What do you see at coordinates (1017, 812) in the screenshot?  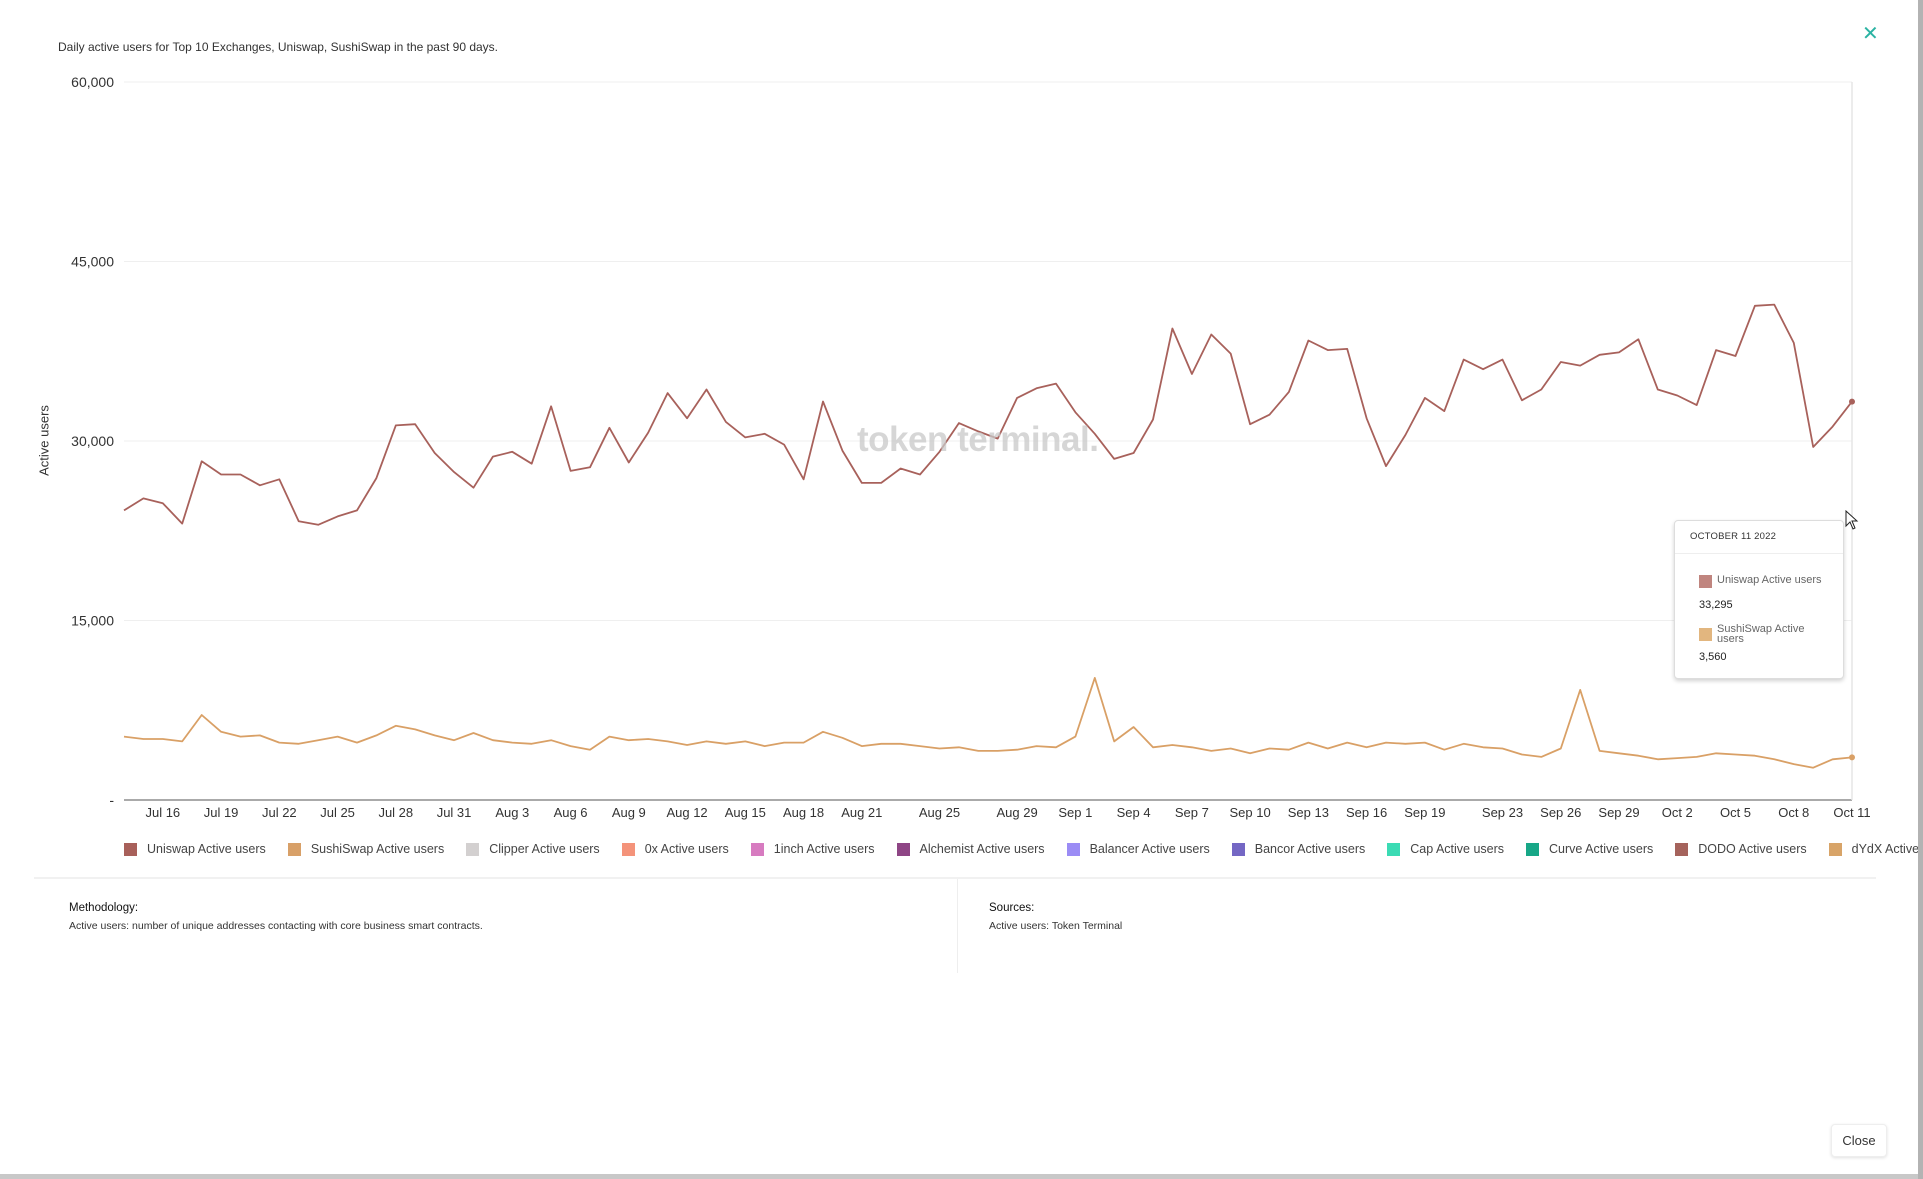 I see `x-tick-label: Aug 29` at bounding box center [1017, 812].